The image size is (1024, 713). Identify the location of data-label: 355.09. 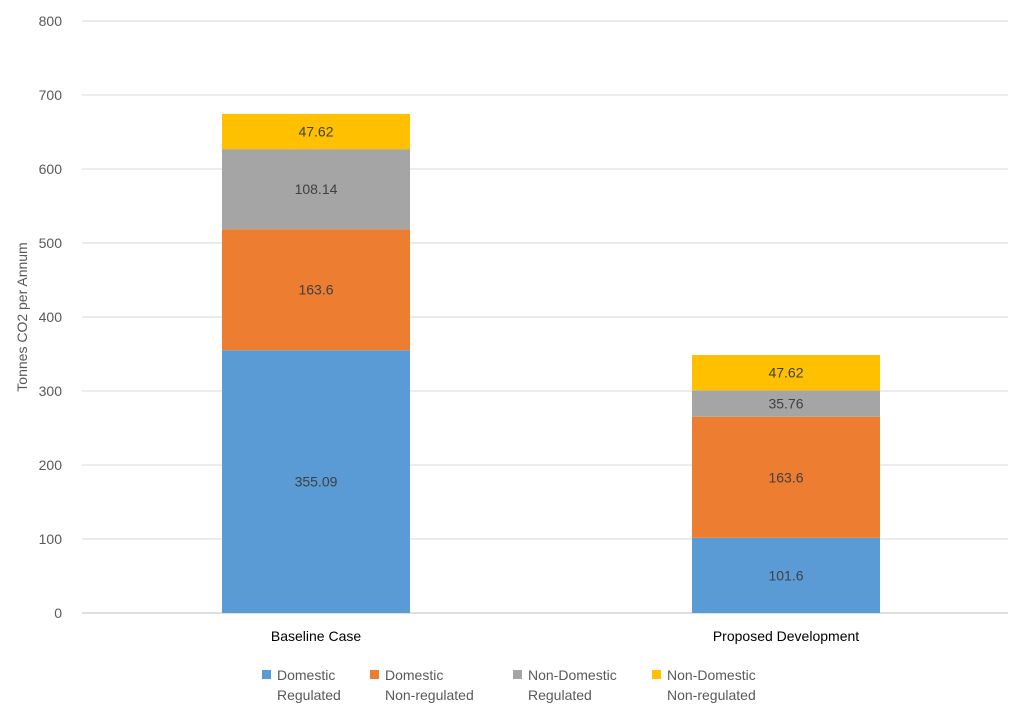
(316, 482).